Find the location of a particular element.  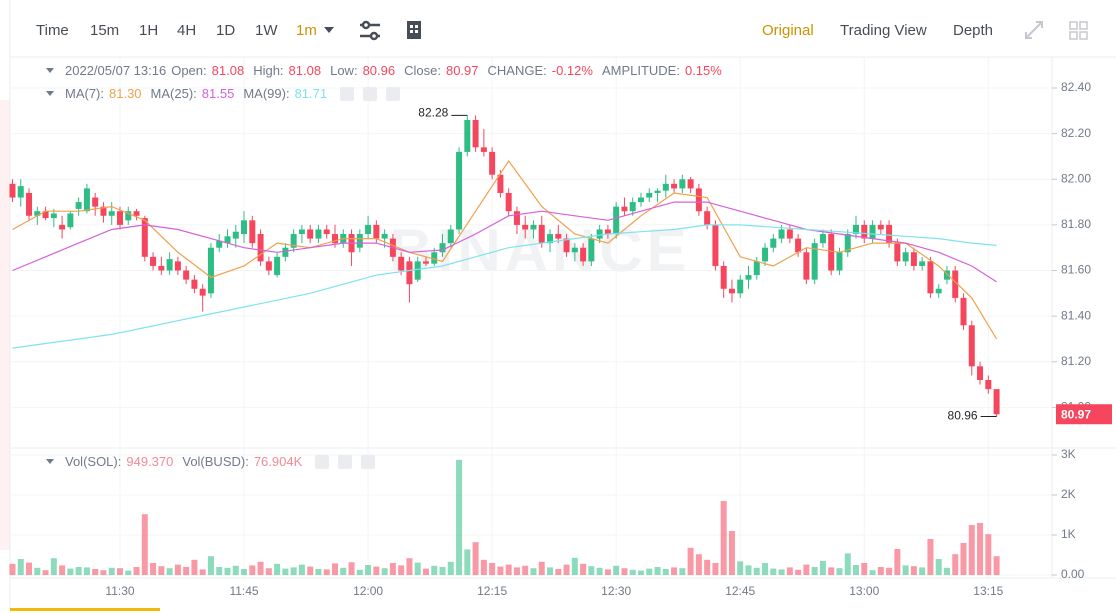

interval-button: Time is located at coordinates (52, 30).